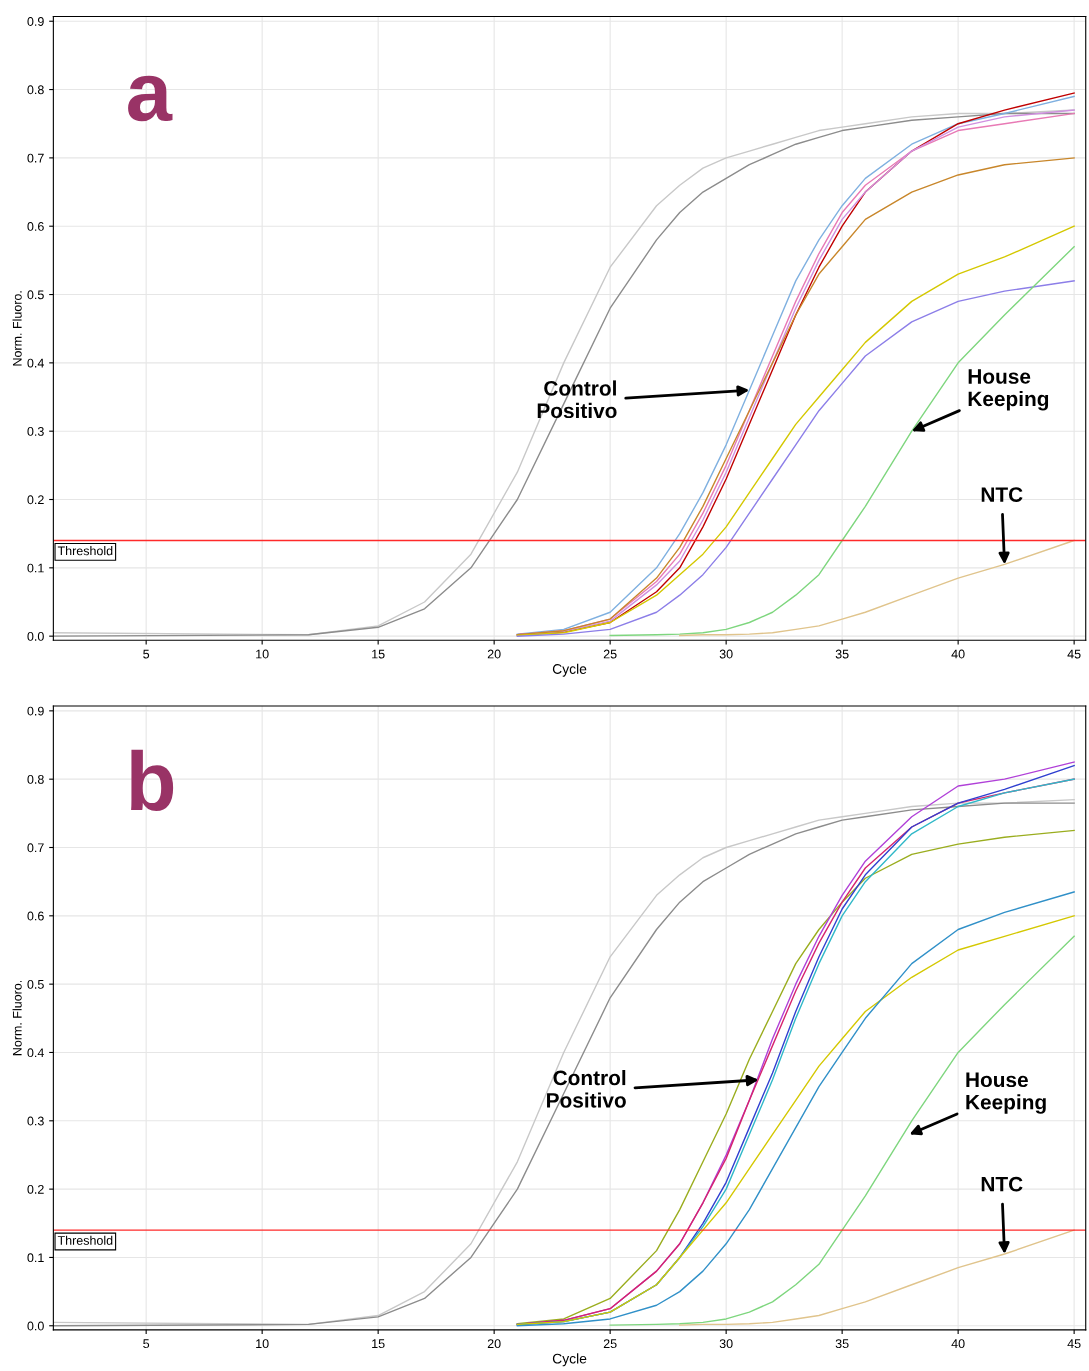 The height and width of the screenshot is (1371, 1089). What do you see at coordinates (150, 98) in the screenshot?
I see `annotation: a` at bounding box center [150, 98].